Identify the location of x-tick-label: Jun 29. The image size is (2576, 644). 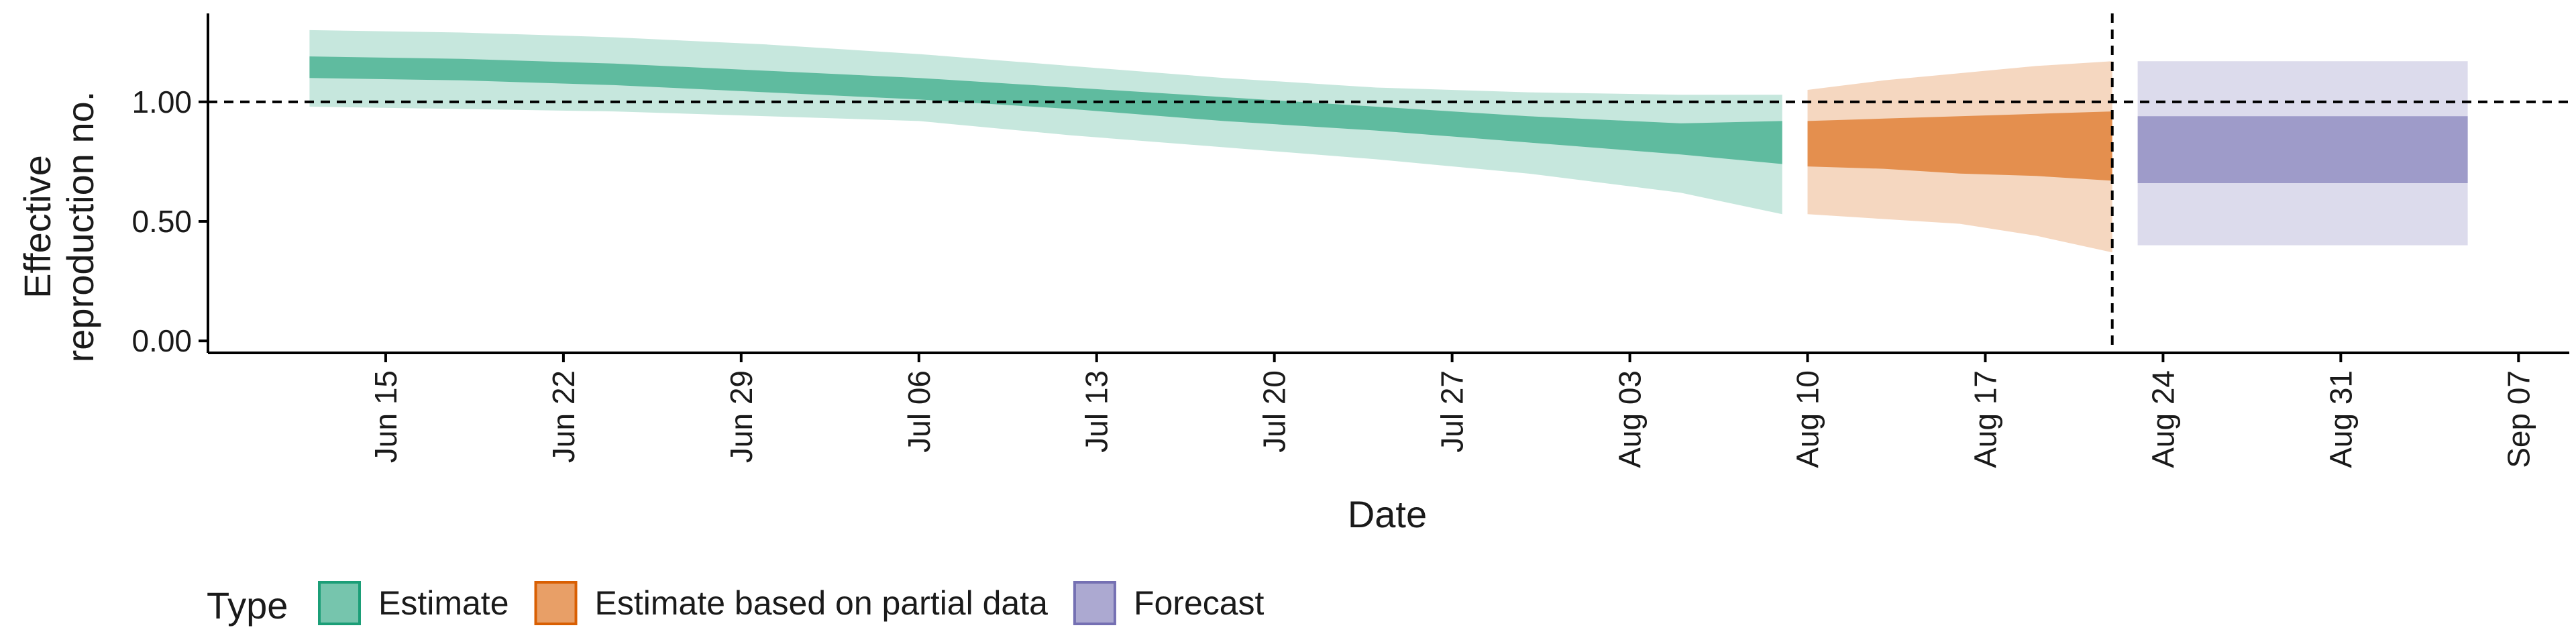
(741, 416).